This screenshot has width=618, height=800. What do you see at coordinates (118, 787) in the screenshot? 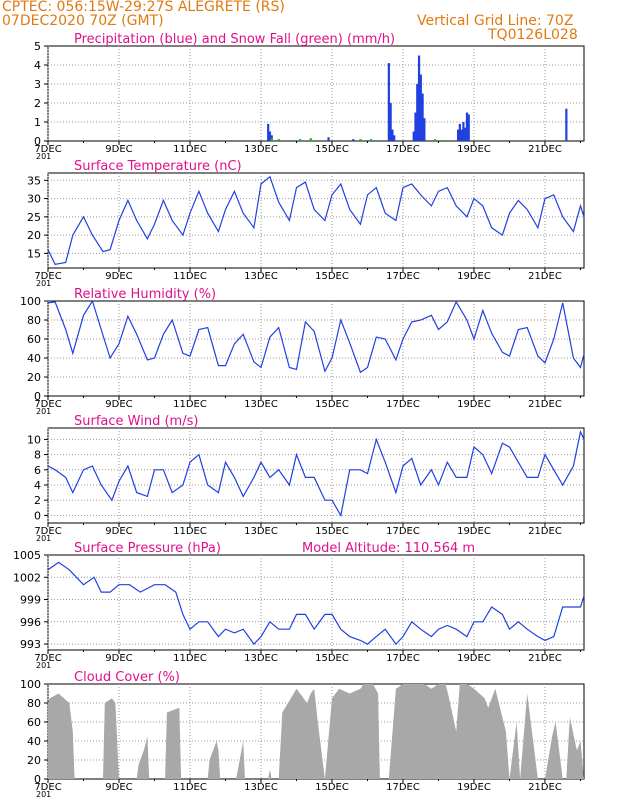
I see `cloud-xtick-label: 9DEC` at bounding box center [118, 787].